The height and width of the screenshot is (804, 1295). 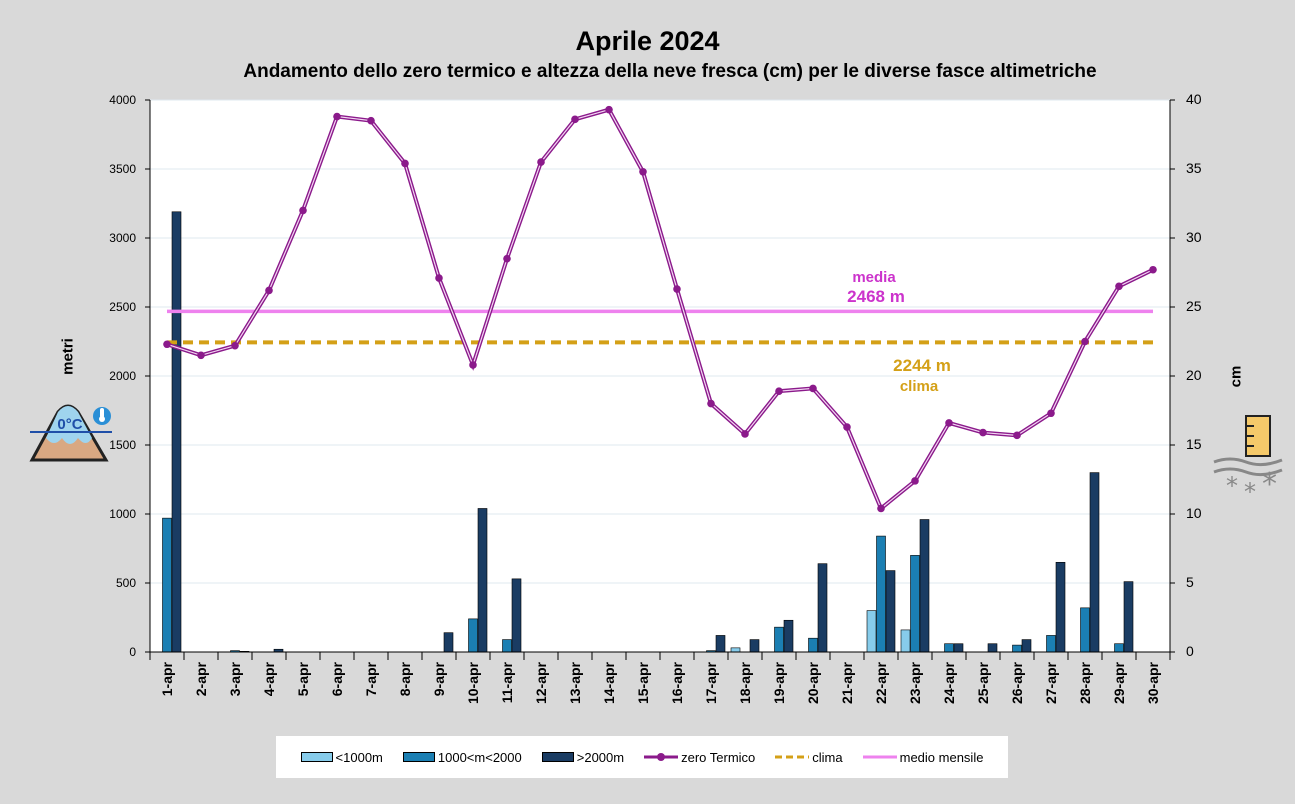 I want to click on y-tick-label-left: 3500, so click(x=122, y=169).